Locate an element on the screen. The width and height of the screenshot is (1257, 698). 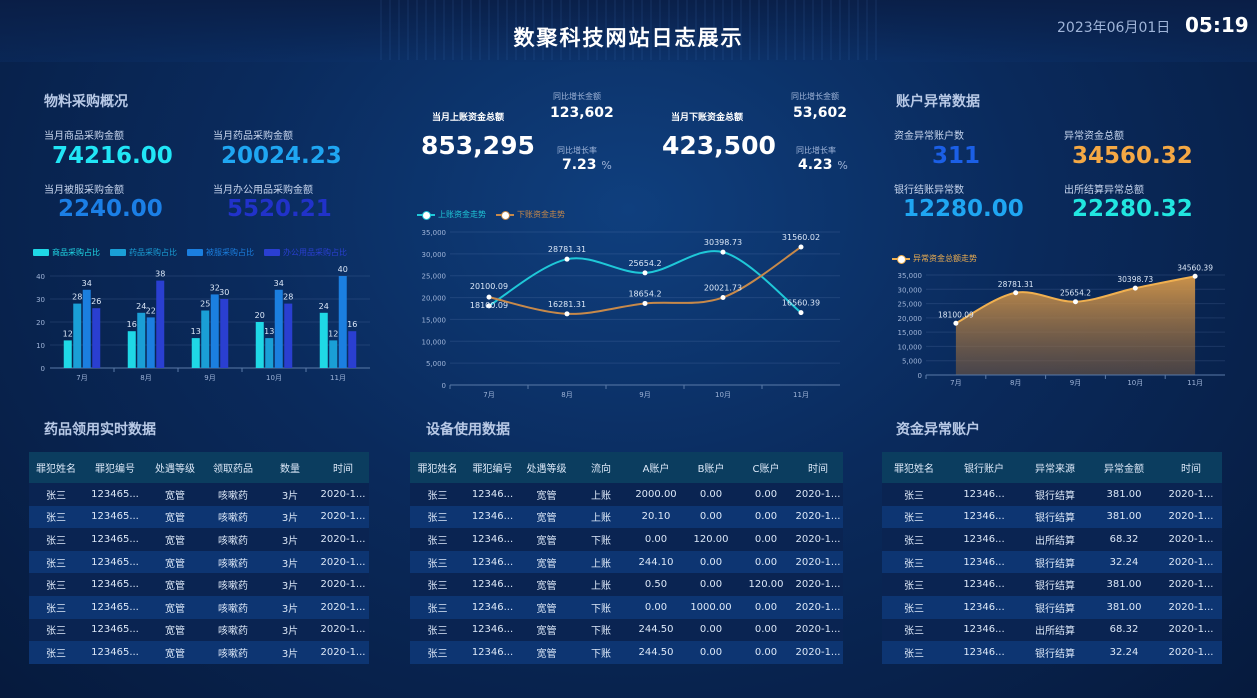
header-bar is located at coordinates (628, 31).